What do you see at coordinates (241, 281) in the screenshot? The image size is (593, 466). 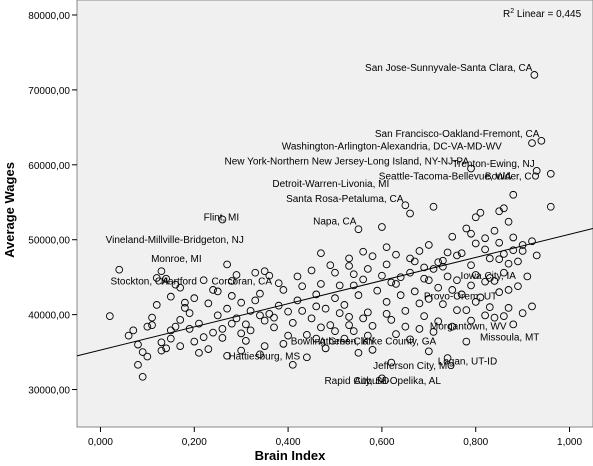 I see `point-annotation: Corcoran, CA` at bounding box center [241, 281].